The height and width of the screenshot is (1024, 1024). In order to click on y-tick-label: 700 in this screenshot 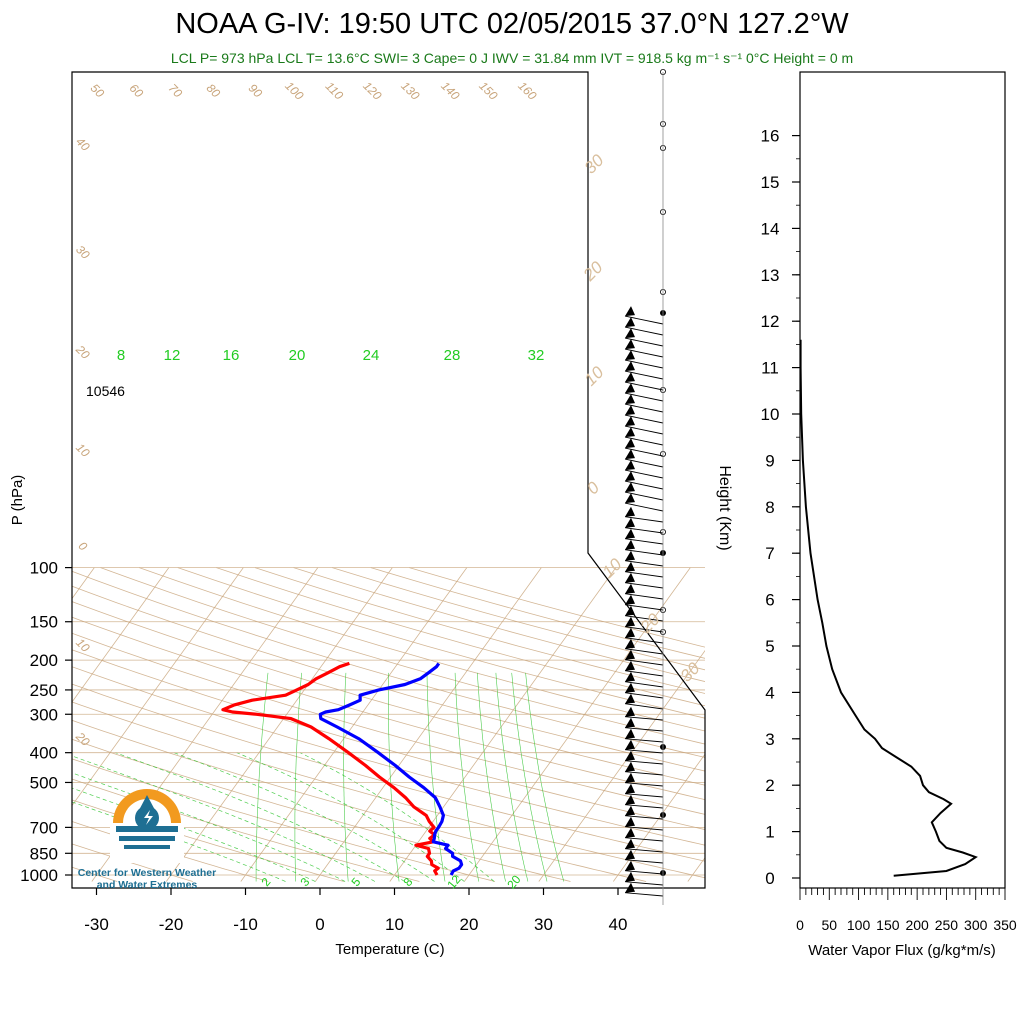, I will do `click(44, 827)`.